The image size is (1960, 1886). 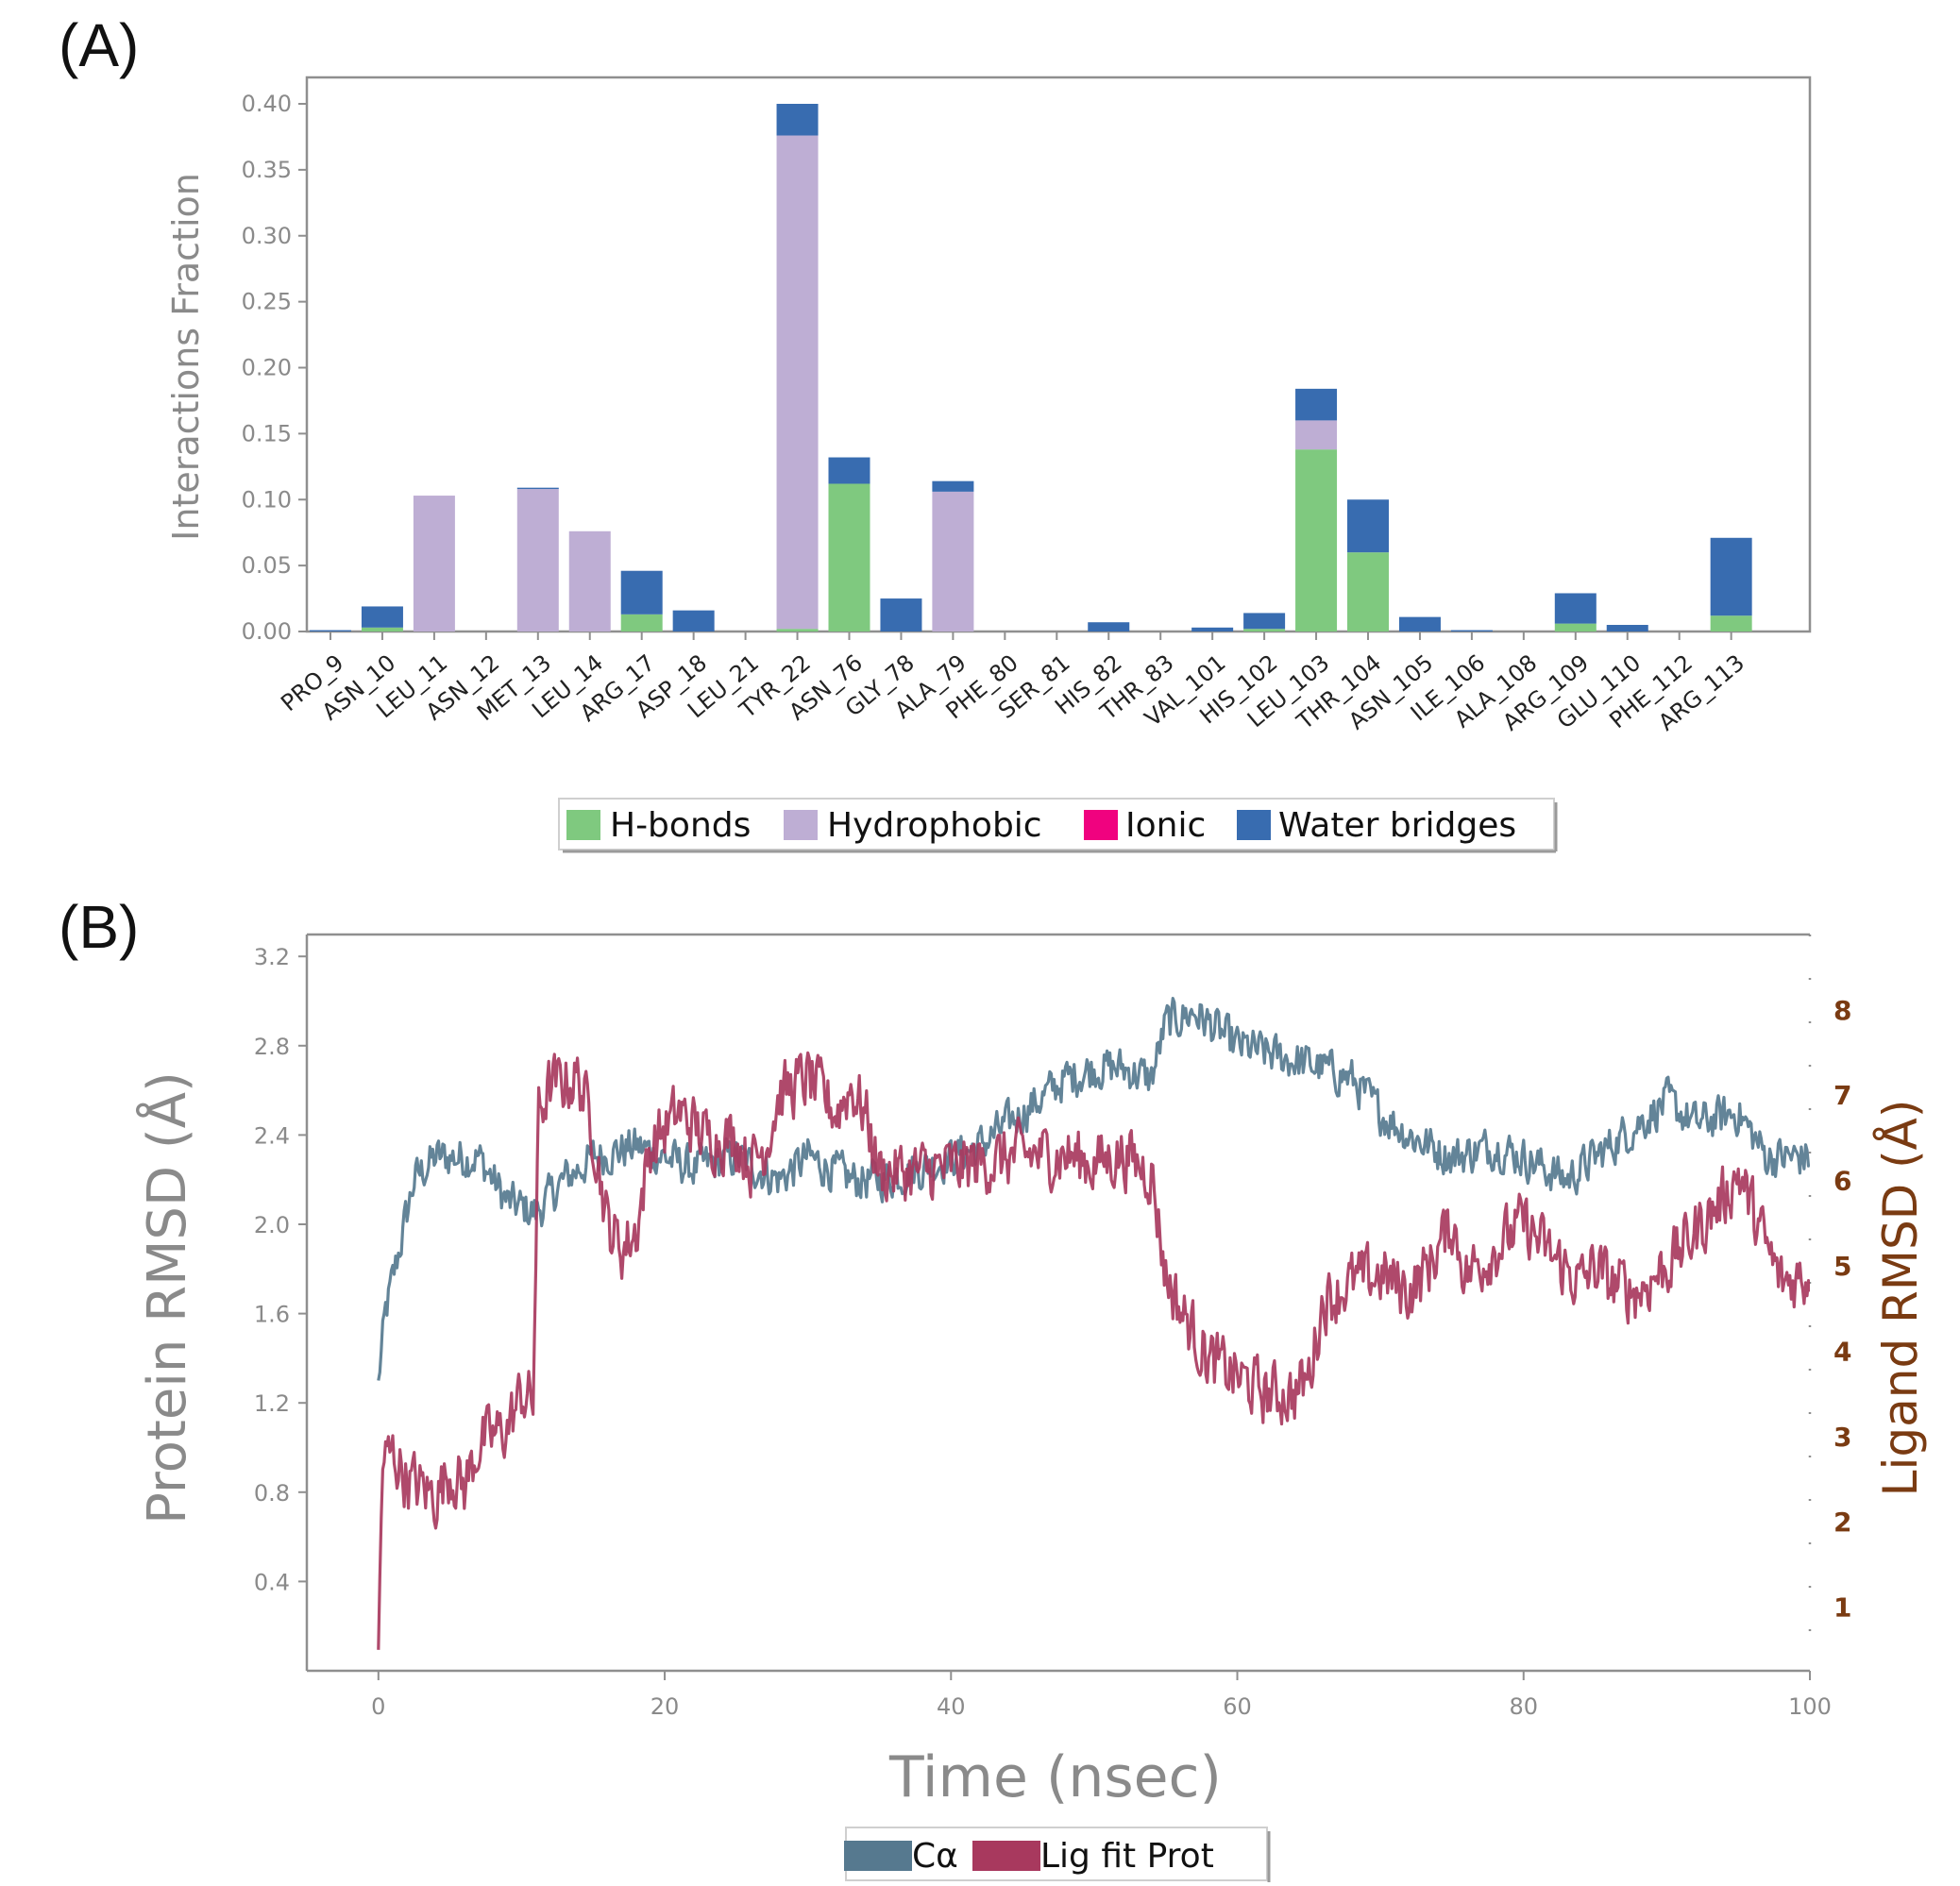 What do you see at coordinates (680, 825) in the screenshot?
I see `legend-label-hbonds: H-bonds` at bounding box center [680, 825].